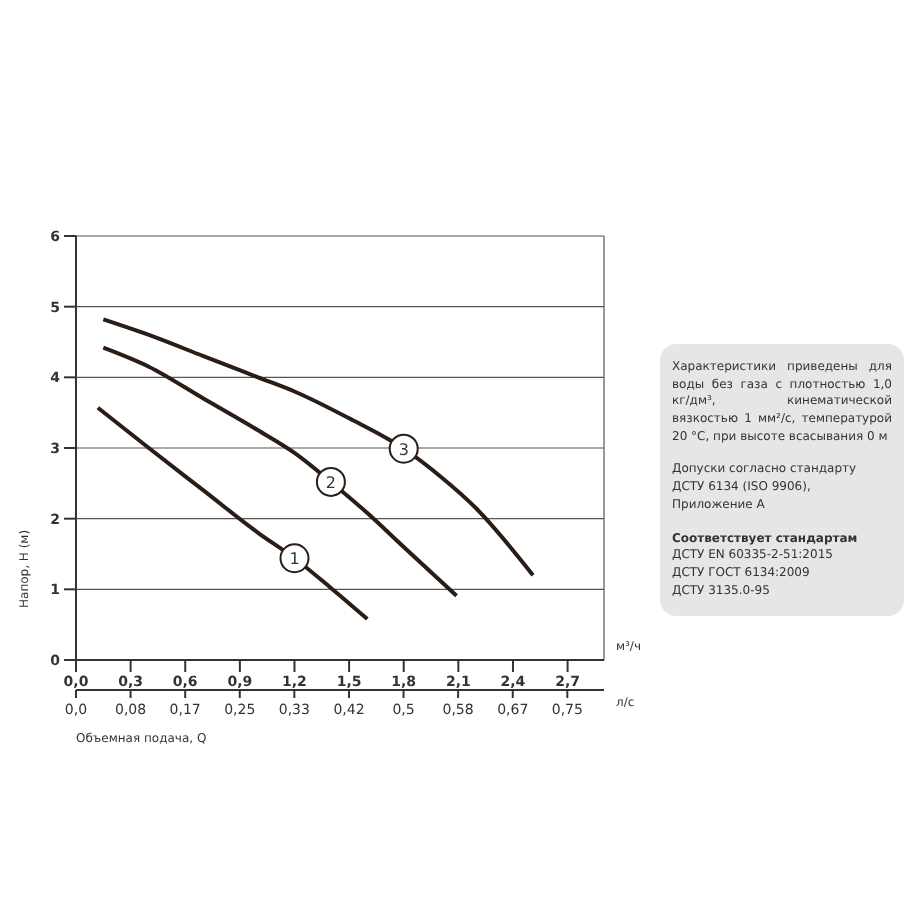  I want to click on series-label: 2, so click(330, 482).